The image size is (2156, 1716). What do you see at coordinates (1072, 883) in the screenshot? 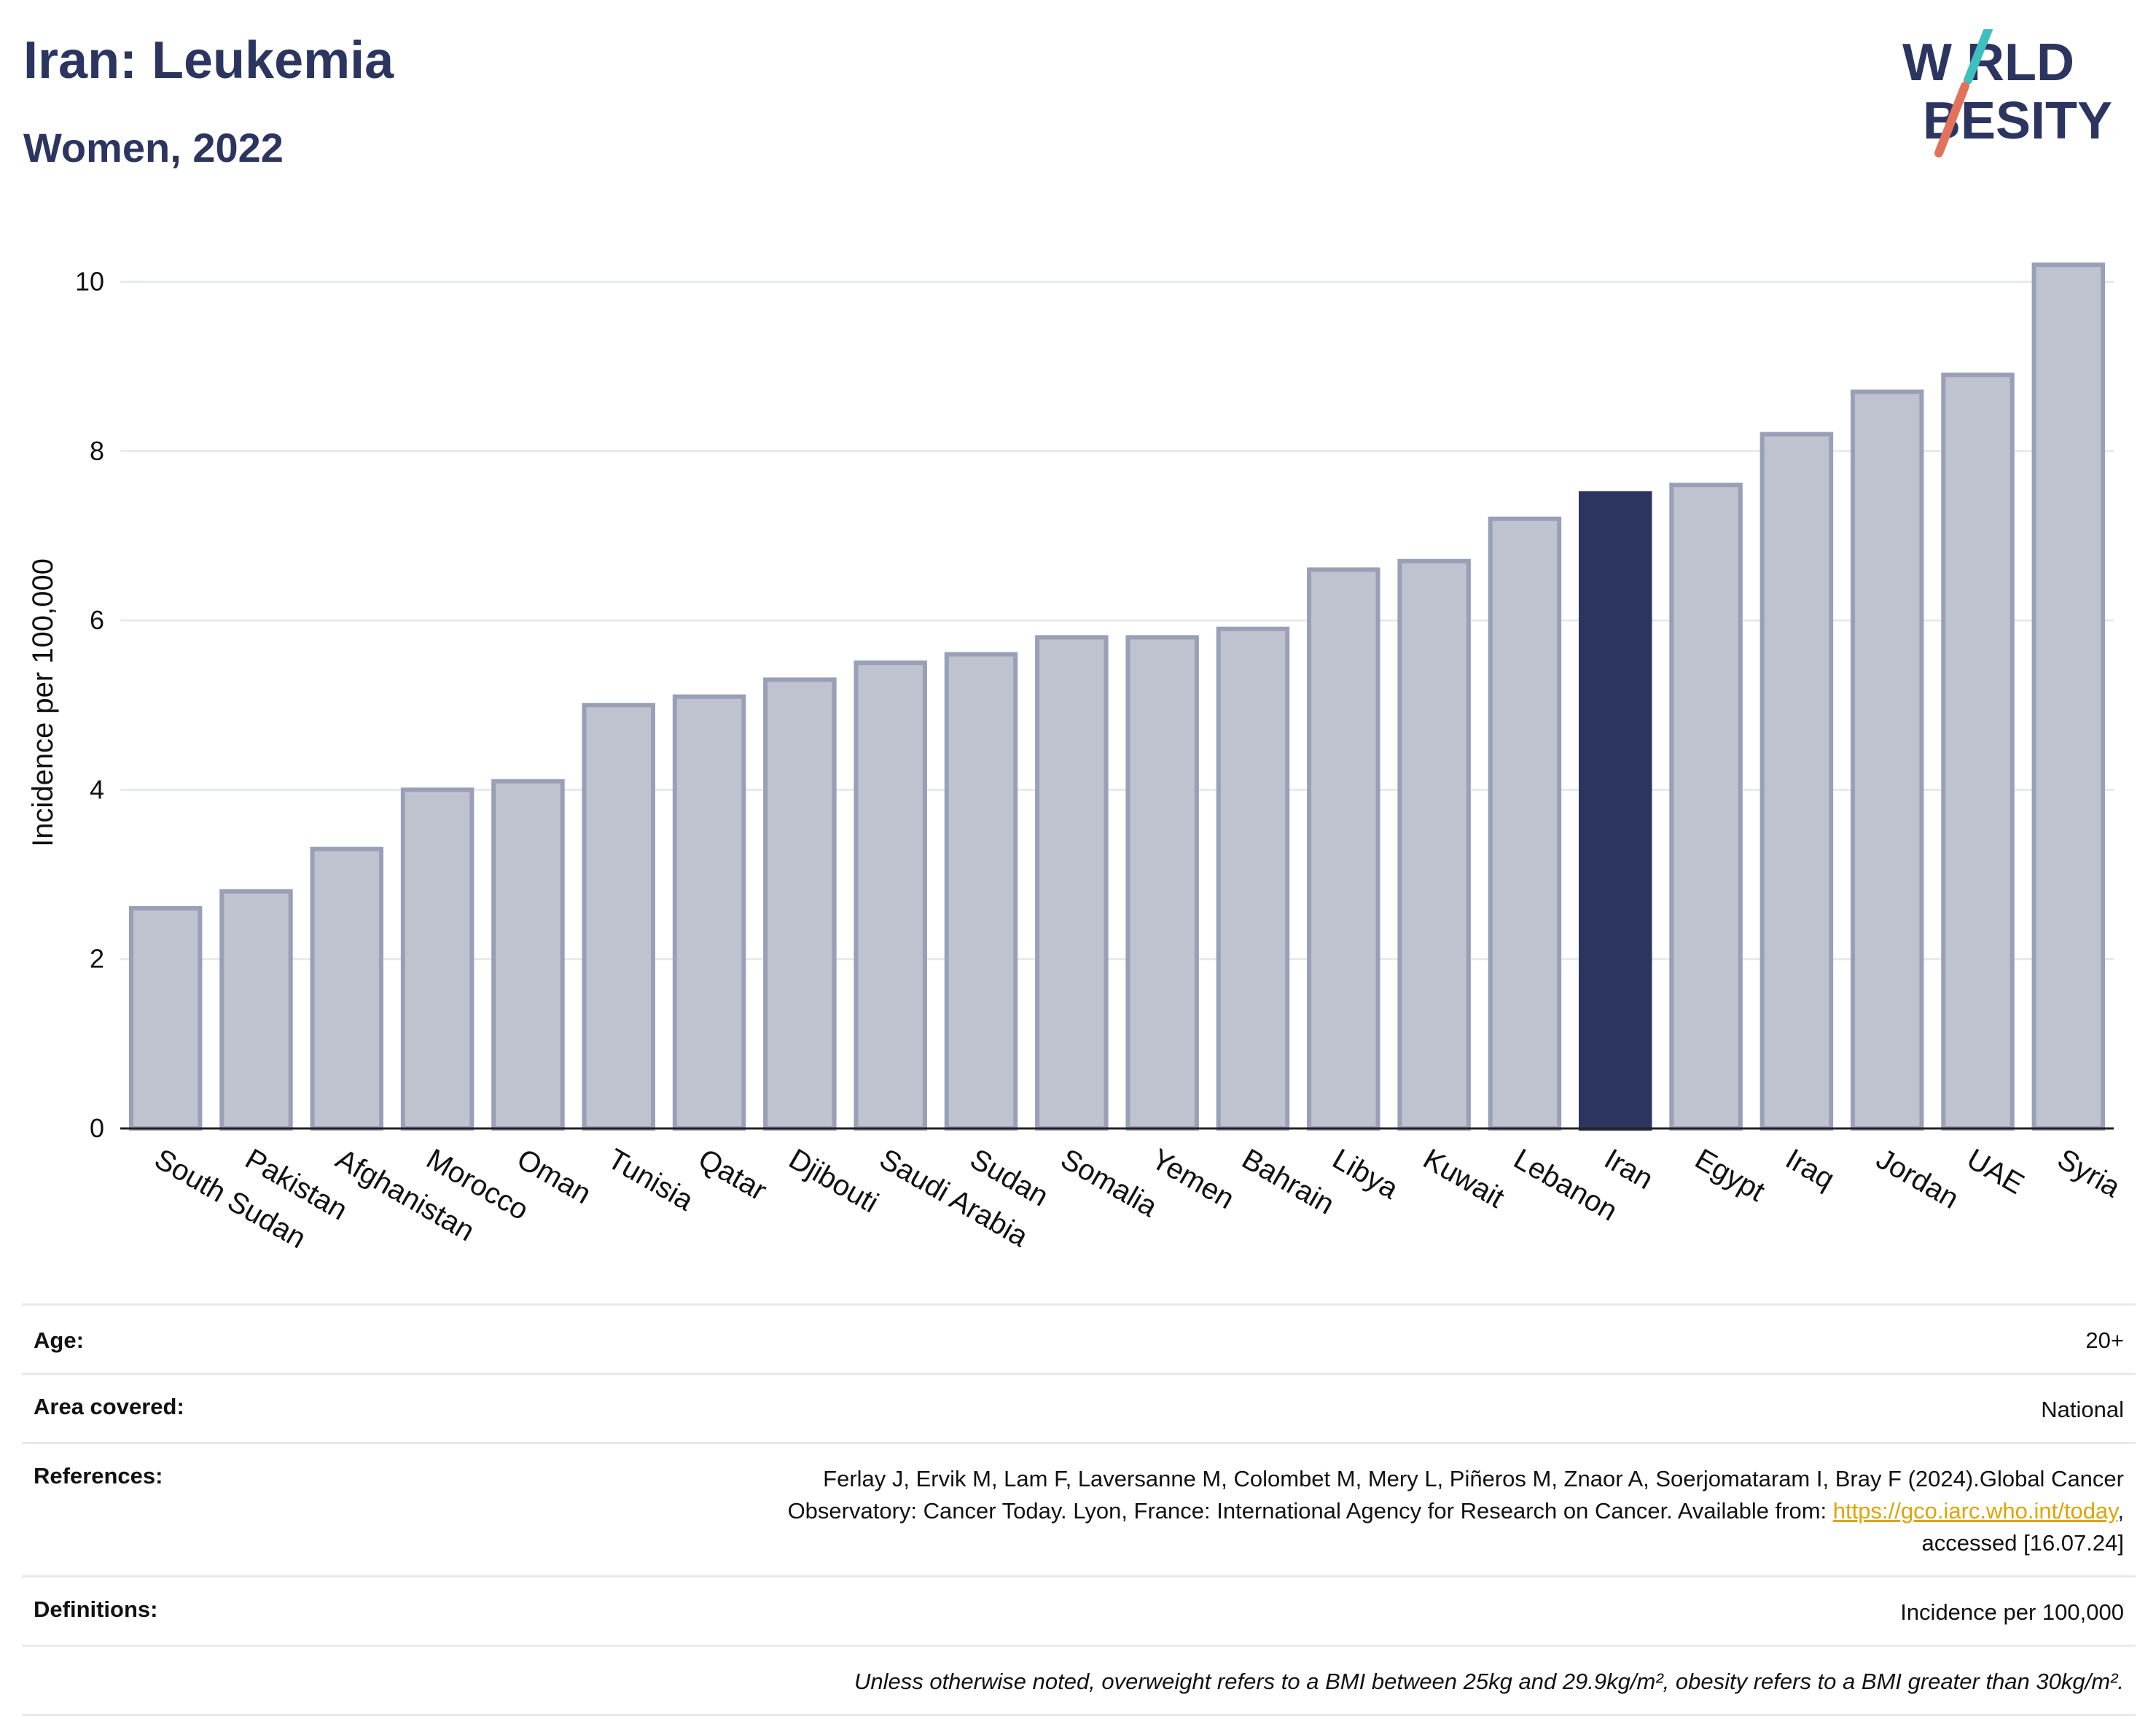
I see `bar-somalia` at bounding box center [1072, 883].